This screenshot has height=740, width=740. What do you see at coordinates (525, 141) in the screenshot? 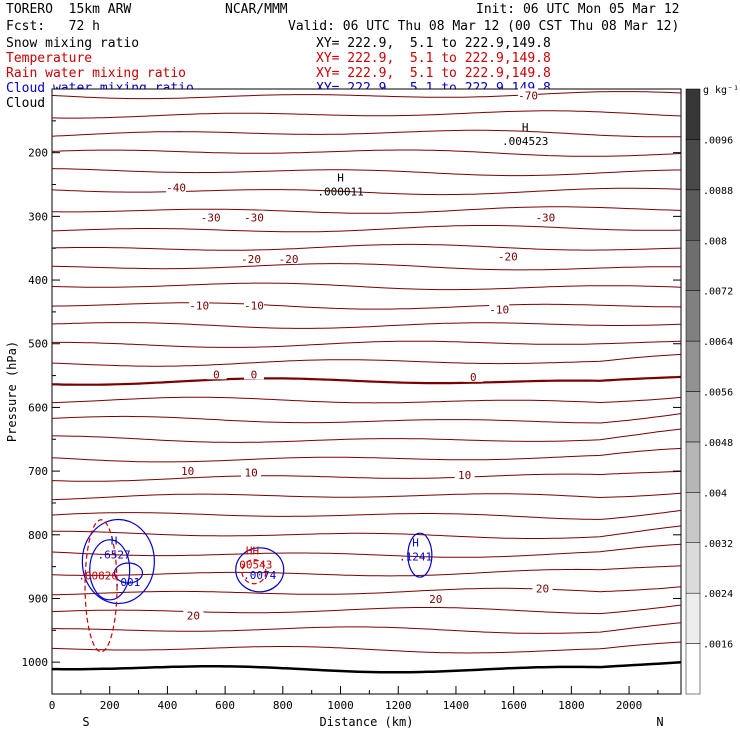
I see `extremum-value: .004523` at bounding box center [525, 141].